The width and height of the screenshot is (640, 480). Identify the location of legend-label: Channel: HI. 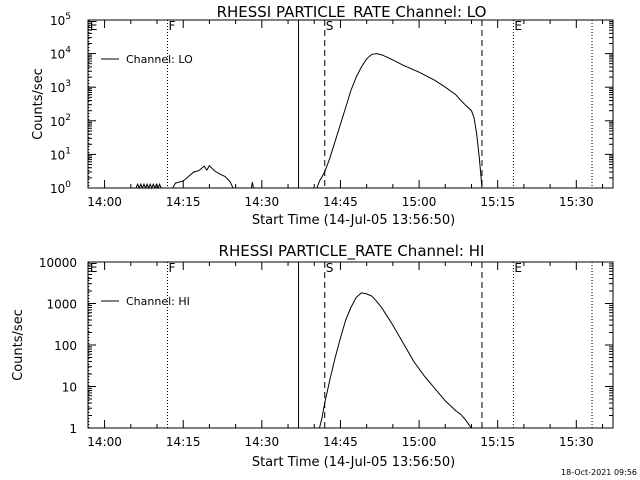
(158, 301).